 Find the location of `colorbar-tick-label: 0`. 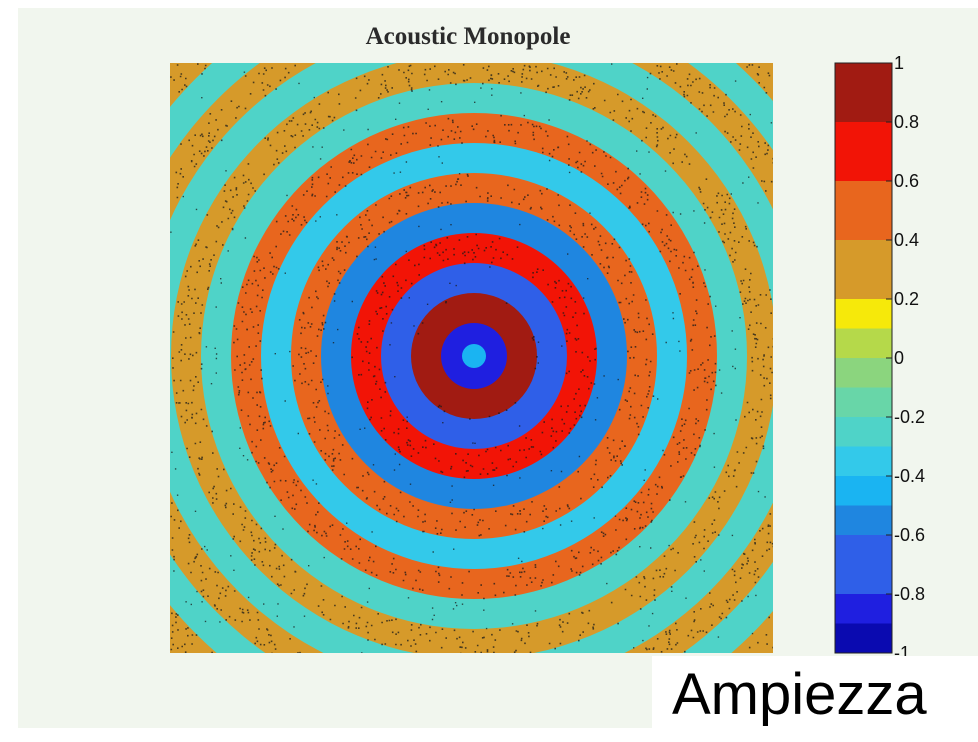

colorbar-tick-label: 0 is located at coordinates (899, 358).